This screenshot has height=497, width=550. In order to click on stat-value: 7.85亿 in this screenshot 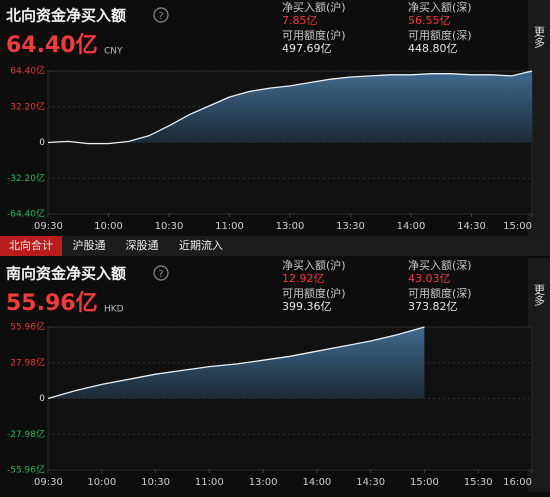, I will do `click(300, 20)`.